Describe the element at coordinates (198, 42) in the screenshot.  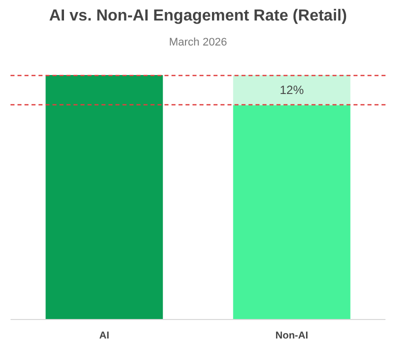
I see `chart-subtitle: March 2026` at that location.